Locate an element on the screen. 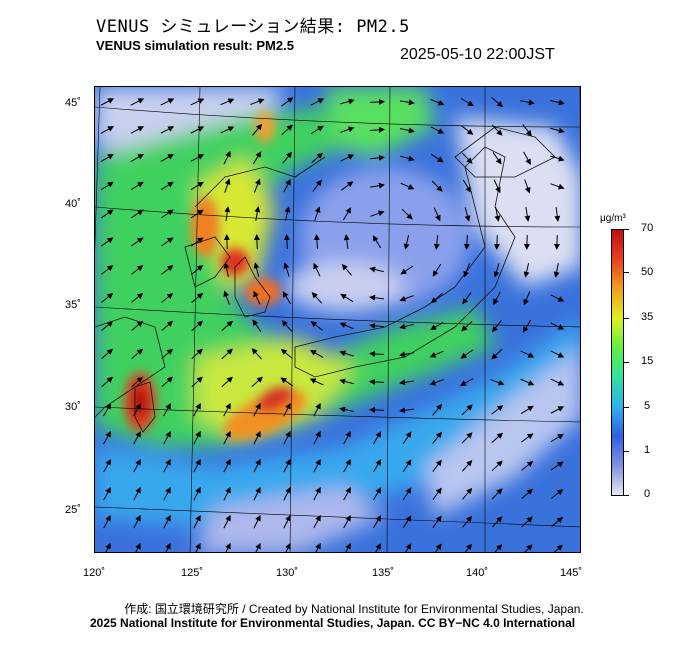  colorbar-label-50: 50 is located at coordinates (647, 272).